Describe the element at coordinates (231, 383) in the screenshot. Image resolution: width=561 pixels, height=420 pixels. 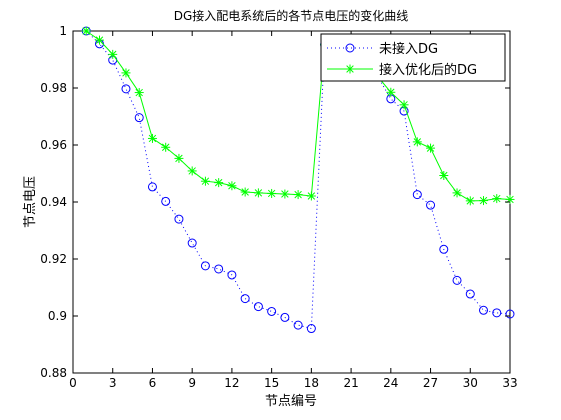
I see `x-tick-label: 12` at that location.